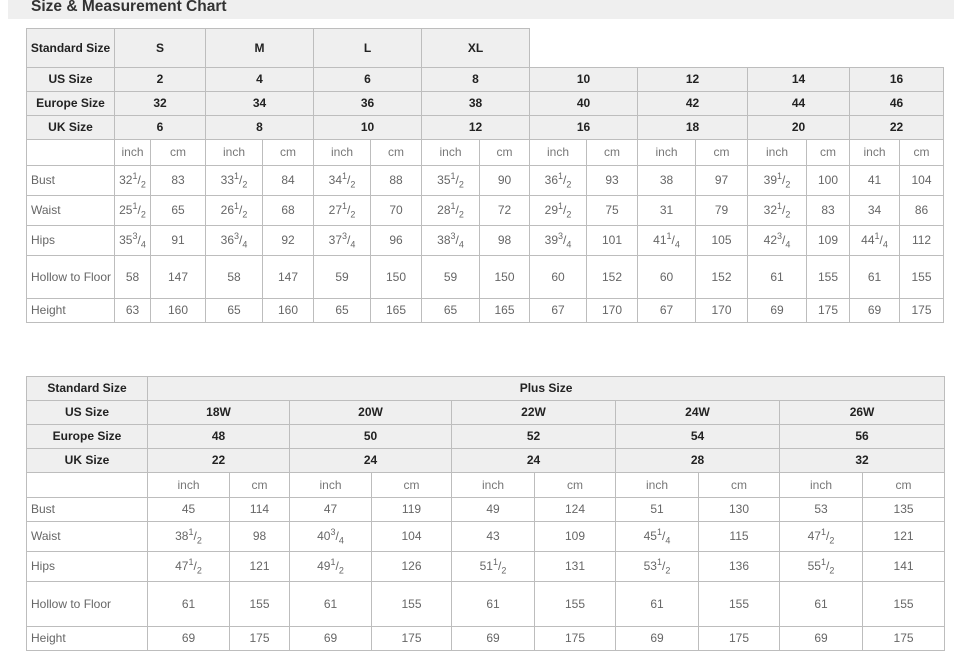 This screenshot has height=651, width=954. Describe the element at coordinates (259, 566) in the screenshot. I see `measure-value: 121` at that location.